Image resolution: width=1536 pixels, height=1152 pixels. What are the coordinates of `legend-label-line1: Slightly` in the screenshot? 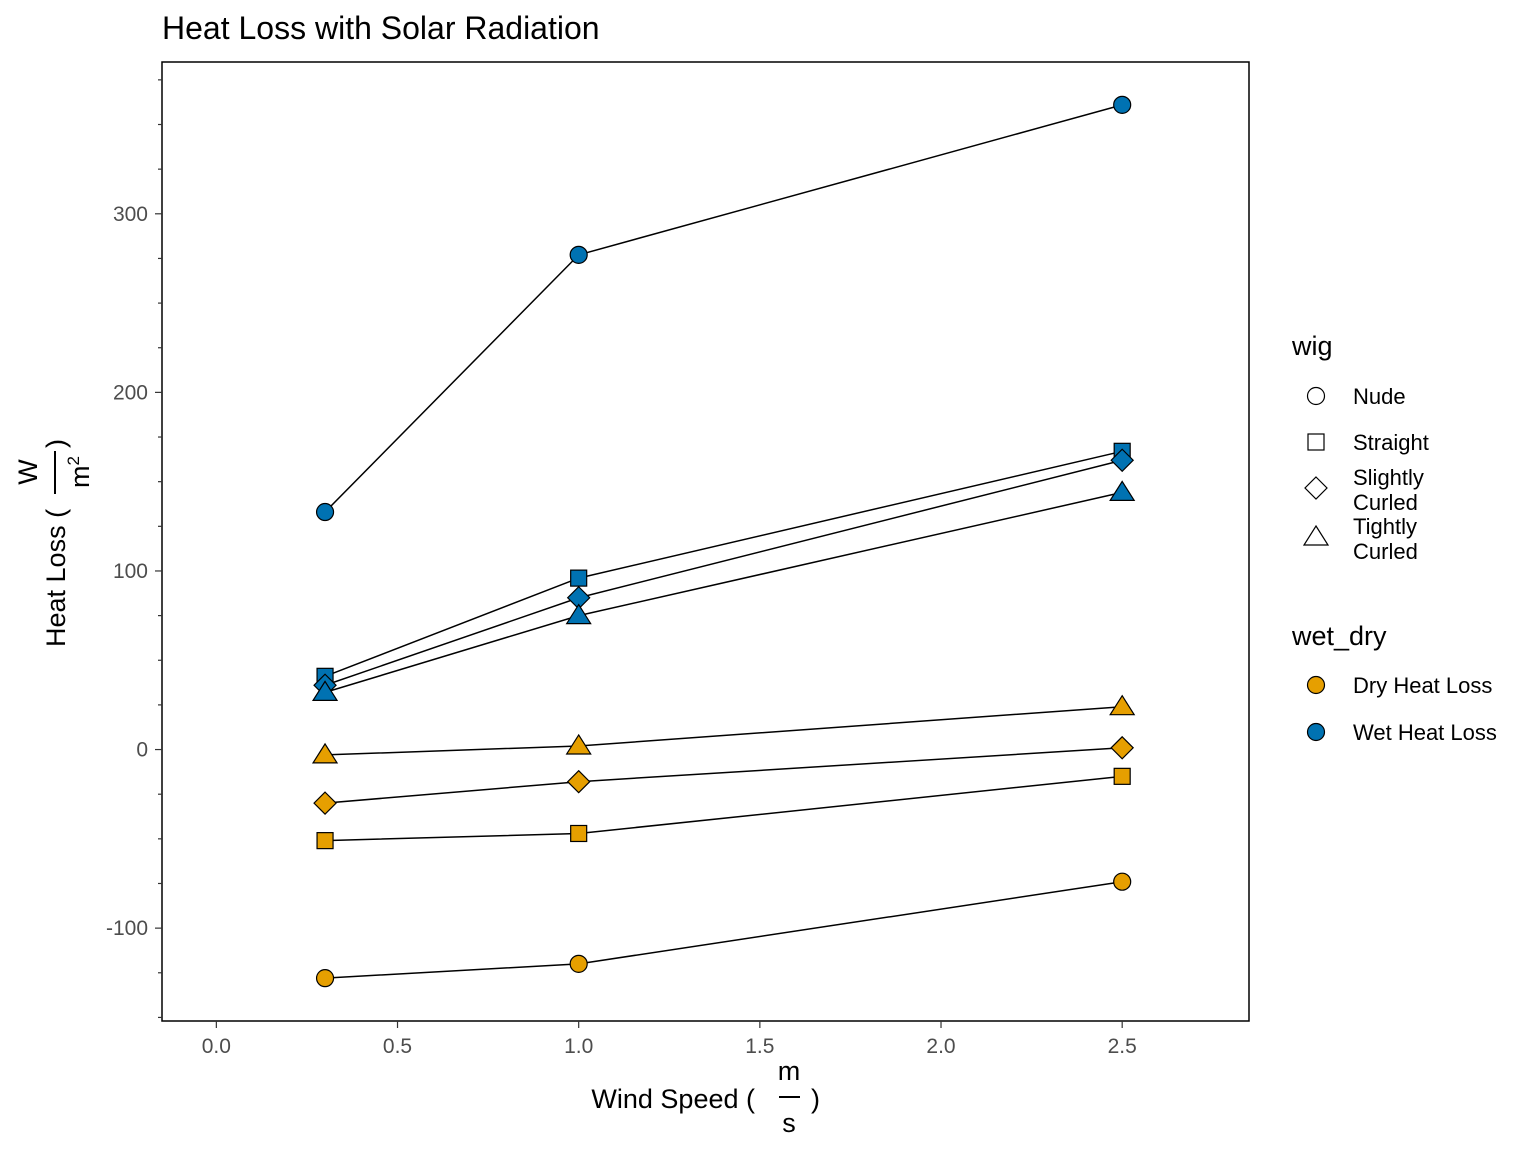 It's located at (1388, 477).